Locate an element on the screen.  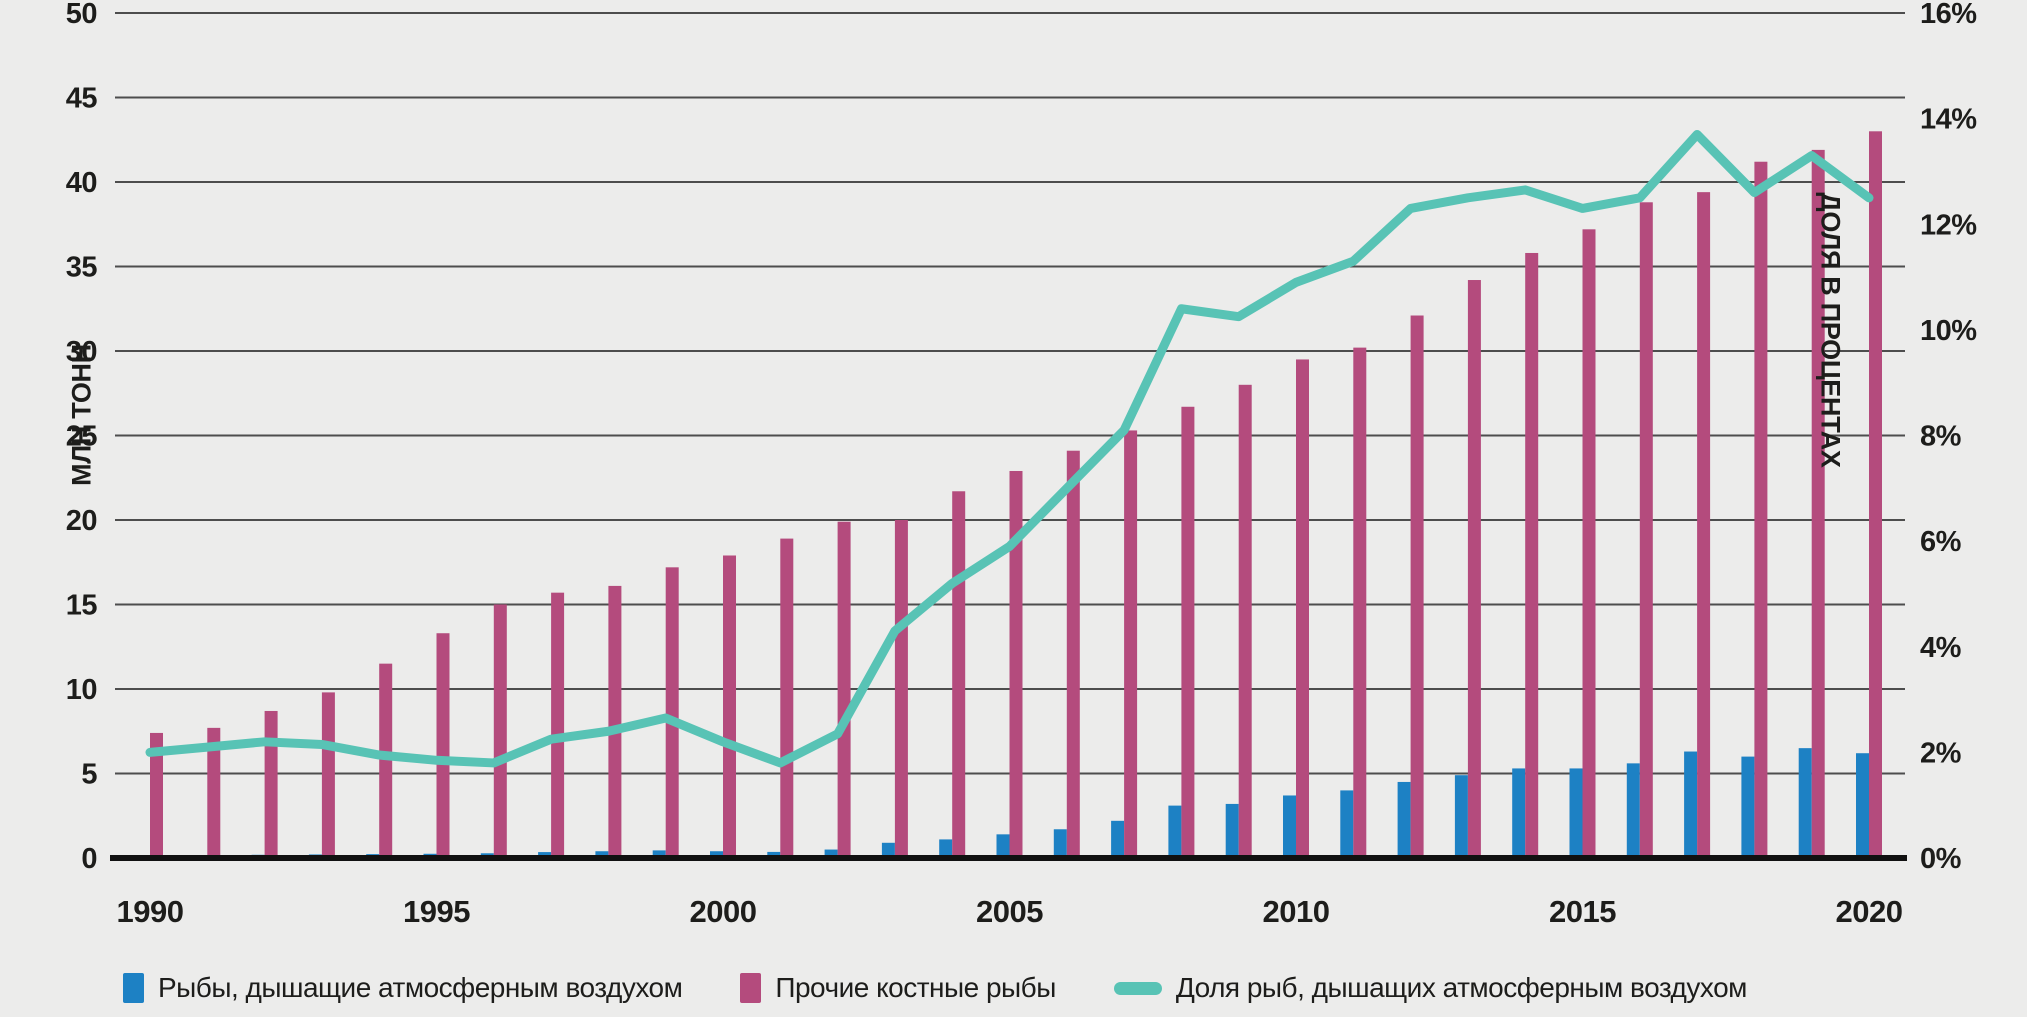
bar-other-bony-2015 is located at coordinates (1589, 543).